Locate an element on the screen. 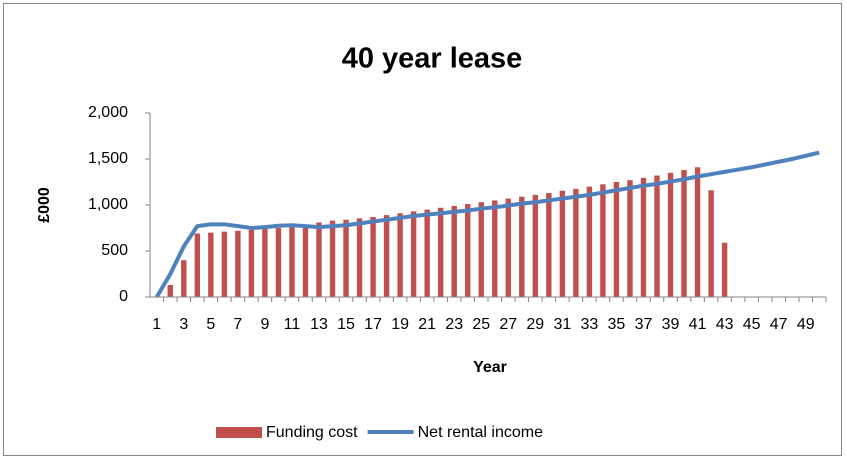 The image size is (847, 459). x-tick-label: 29 is located at coordinates (535, 324).